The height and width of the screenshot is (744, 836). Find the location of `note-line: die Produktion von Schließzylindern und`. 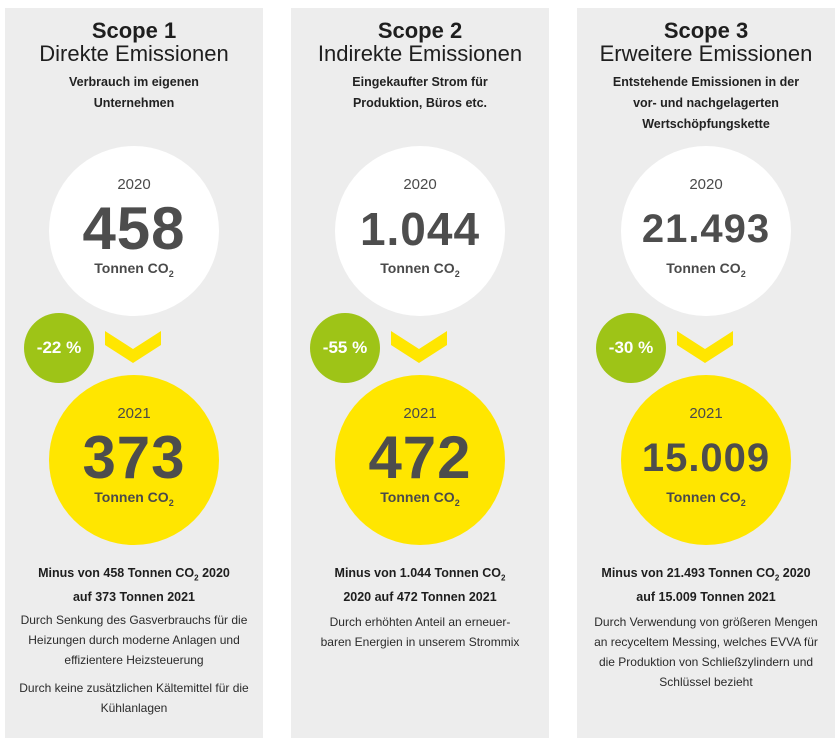

note-line: die Produktion von Schließzylindern und is located at coordinates (706, 662).